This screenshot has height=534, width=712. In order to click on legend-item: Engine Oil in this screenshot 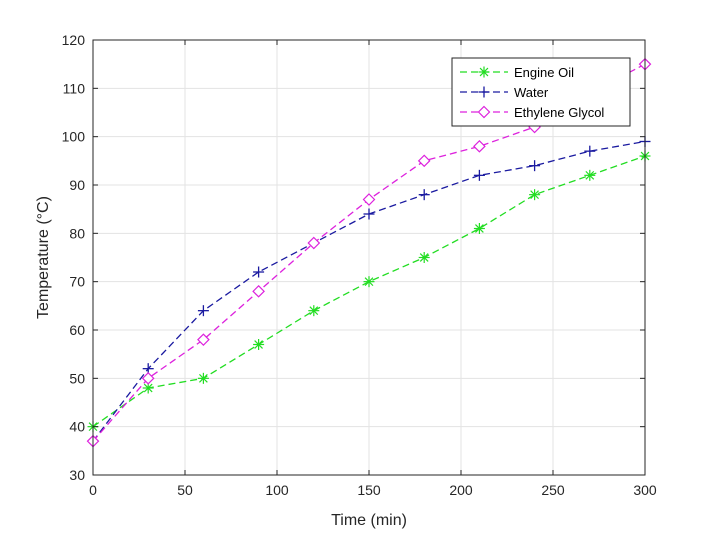, I will do `click(517, 72)`.